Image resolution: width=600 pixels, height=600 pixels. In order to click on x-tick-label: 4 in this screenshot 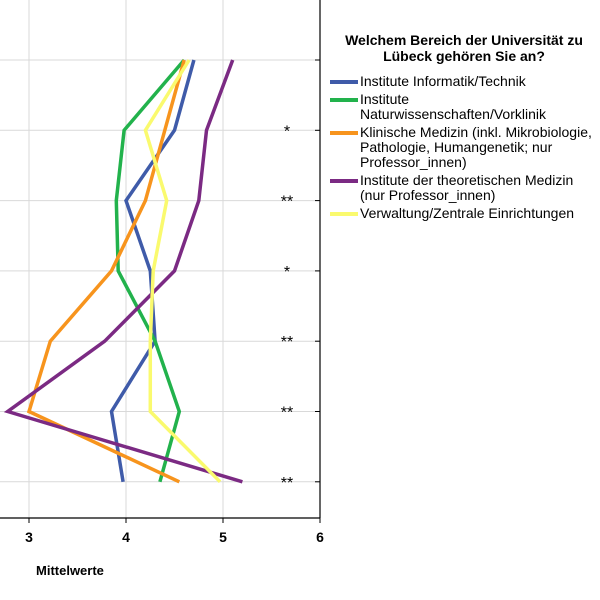, I will do `click(126, 537)`.